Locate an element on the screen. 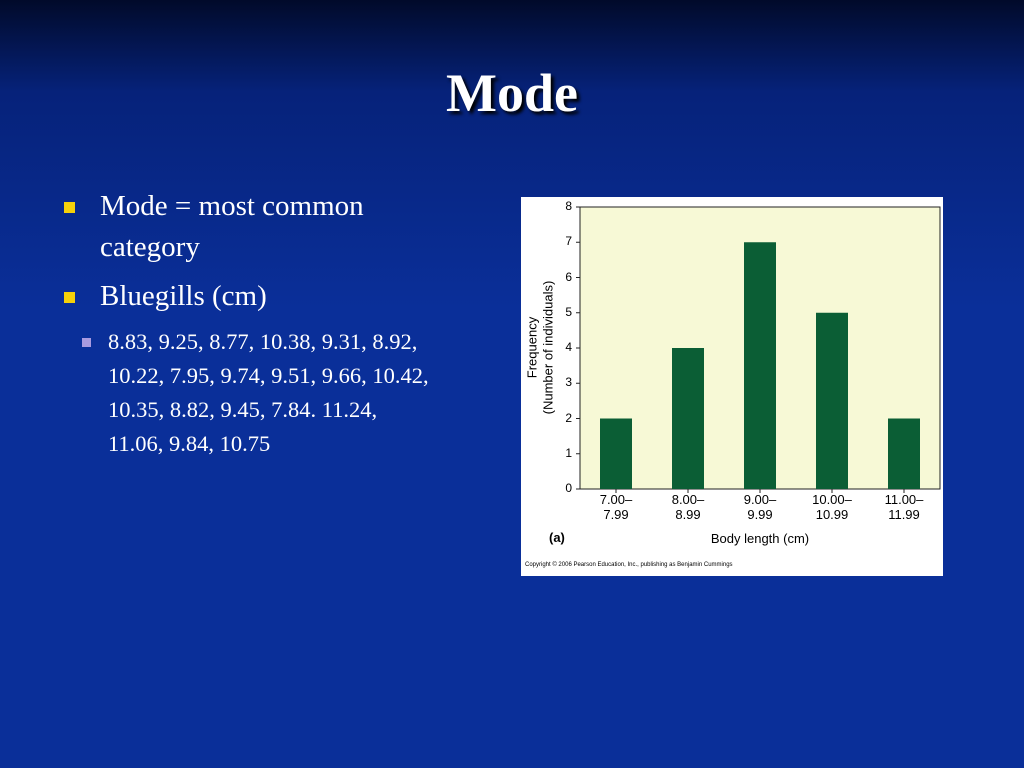 The image size is (1024, 768). chart is located at coordinates (758, 349).